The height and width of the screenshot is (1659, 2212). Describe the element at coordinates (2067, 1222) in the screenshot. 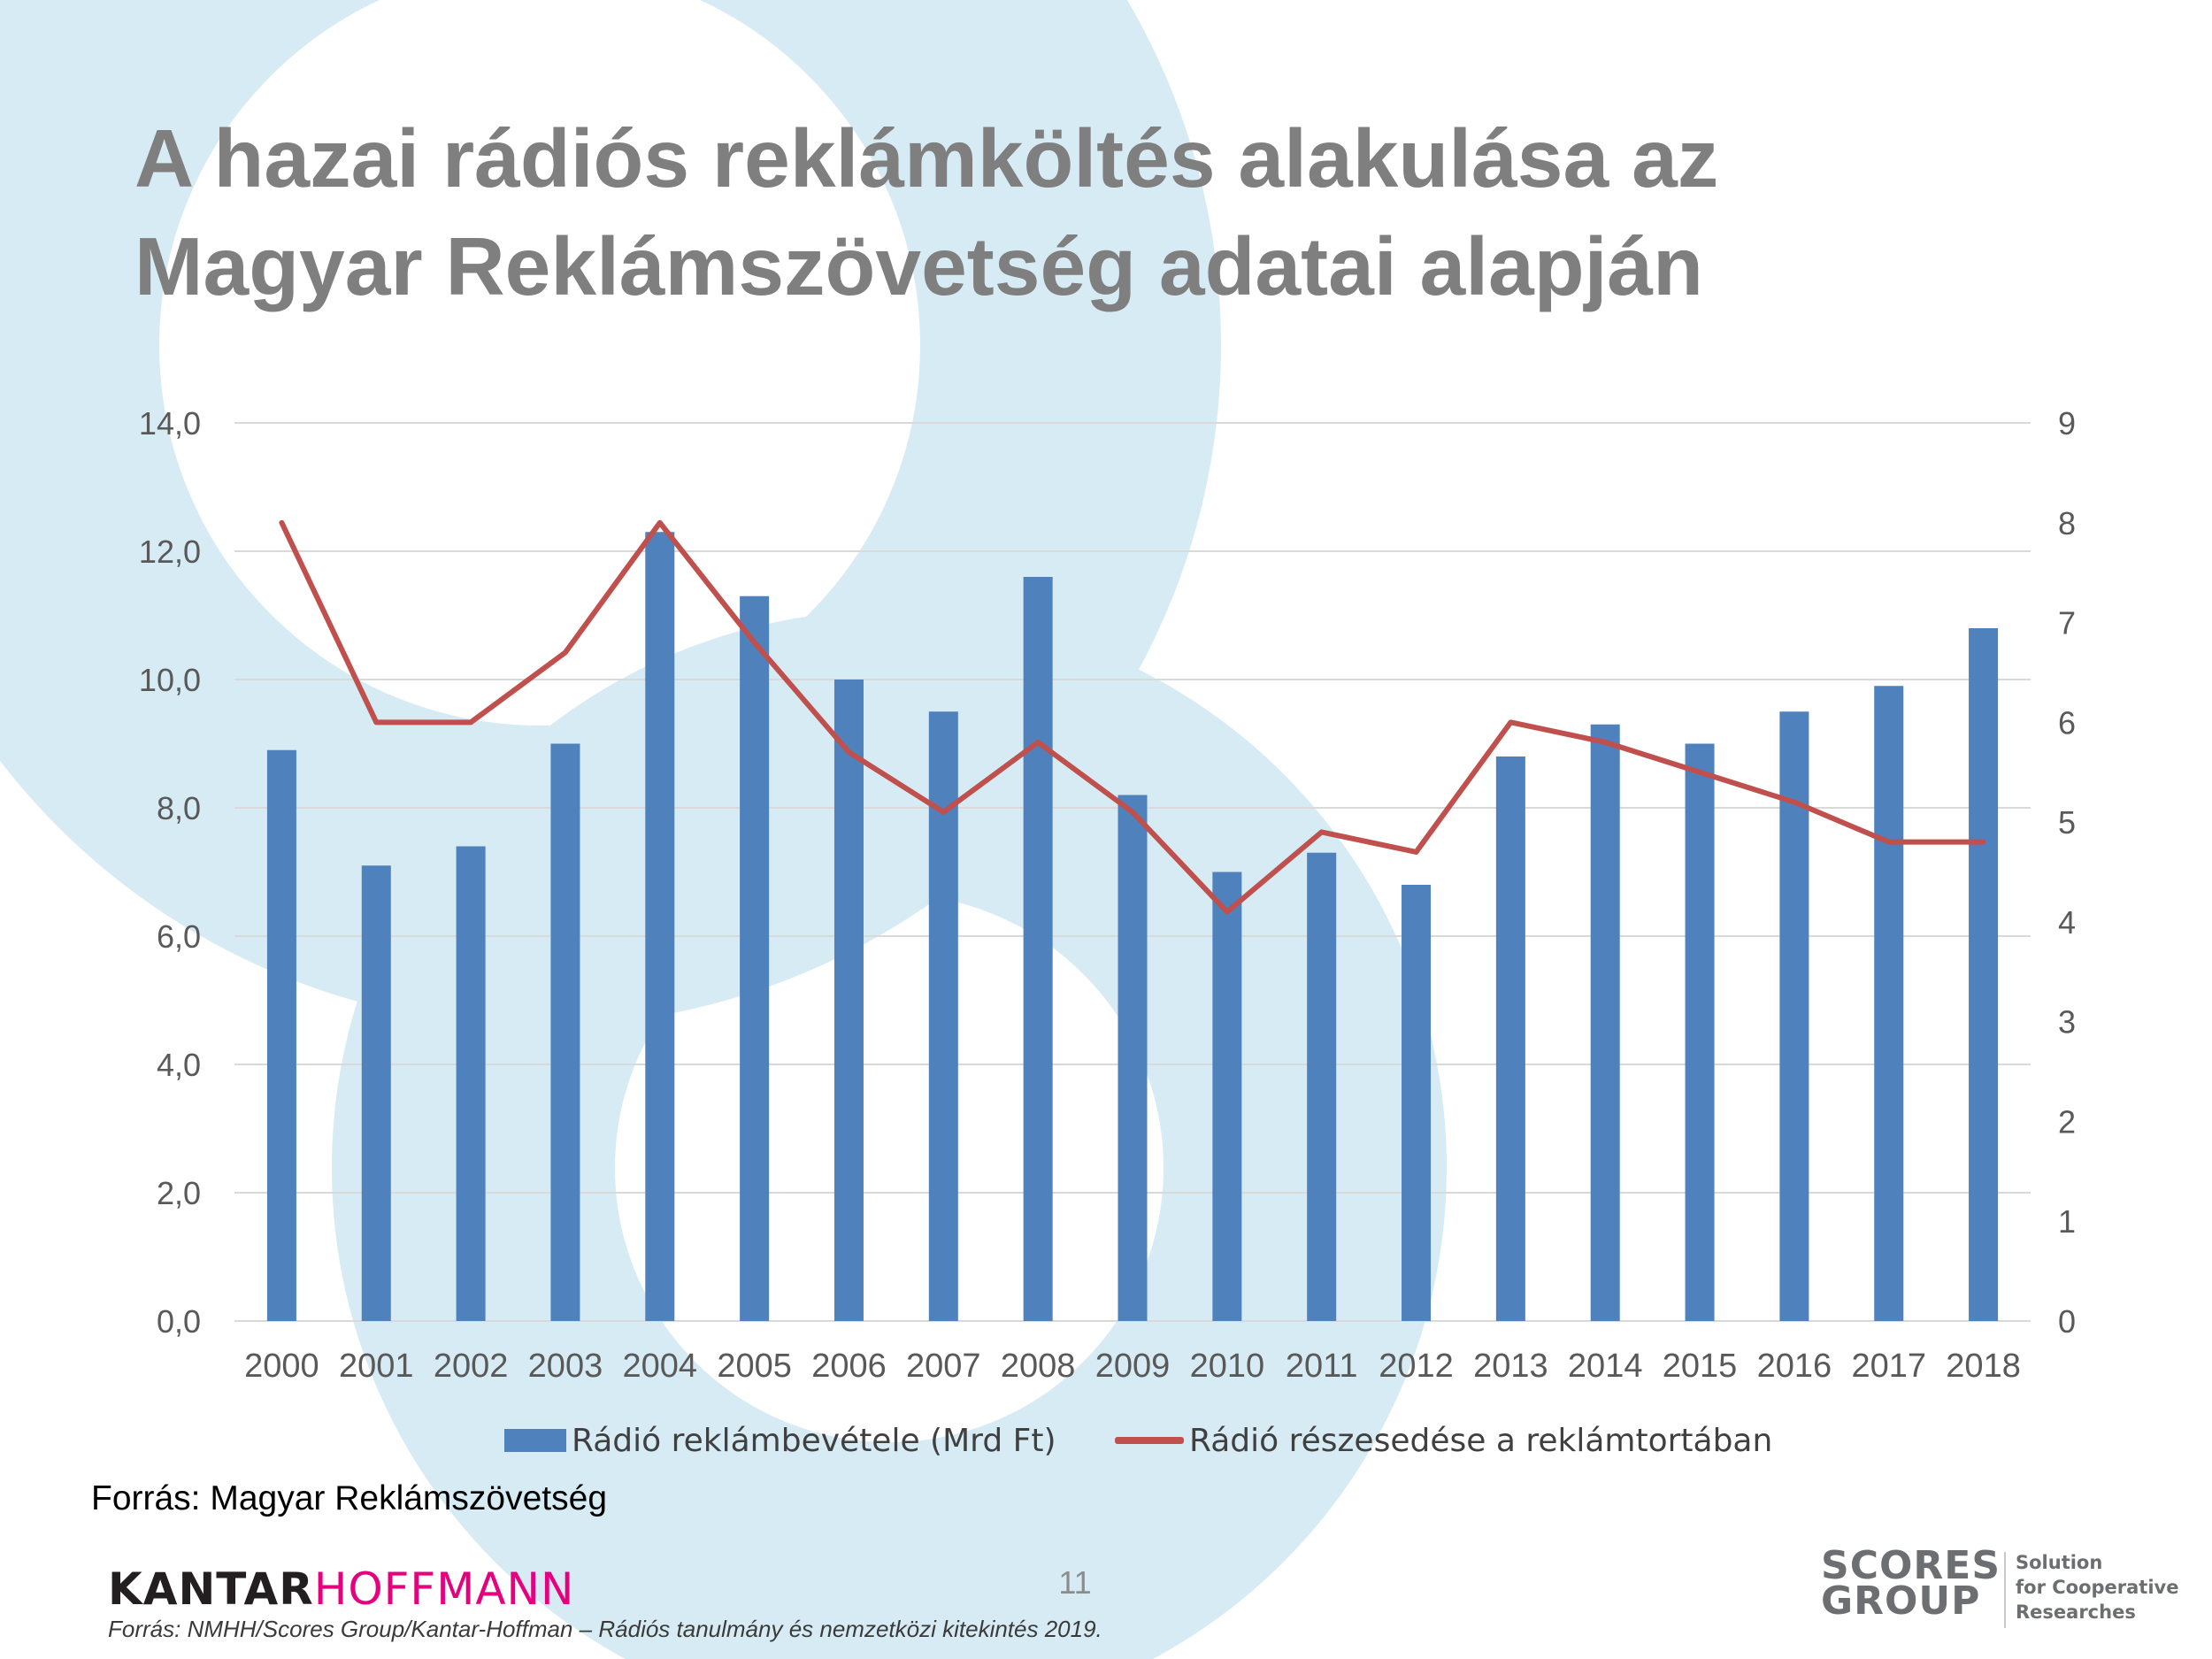

I see `right-axis-tick-label: 1` at that location.